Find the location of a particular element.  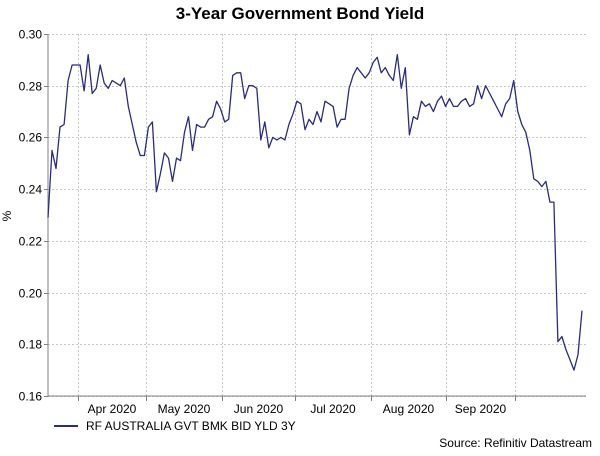

x-tick-label: Apr 2020 is located at coordinates (112, 409).